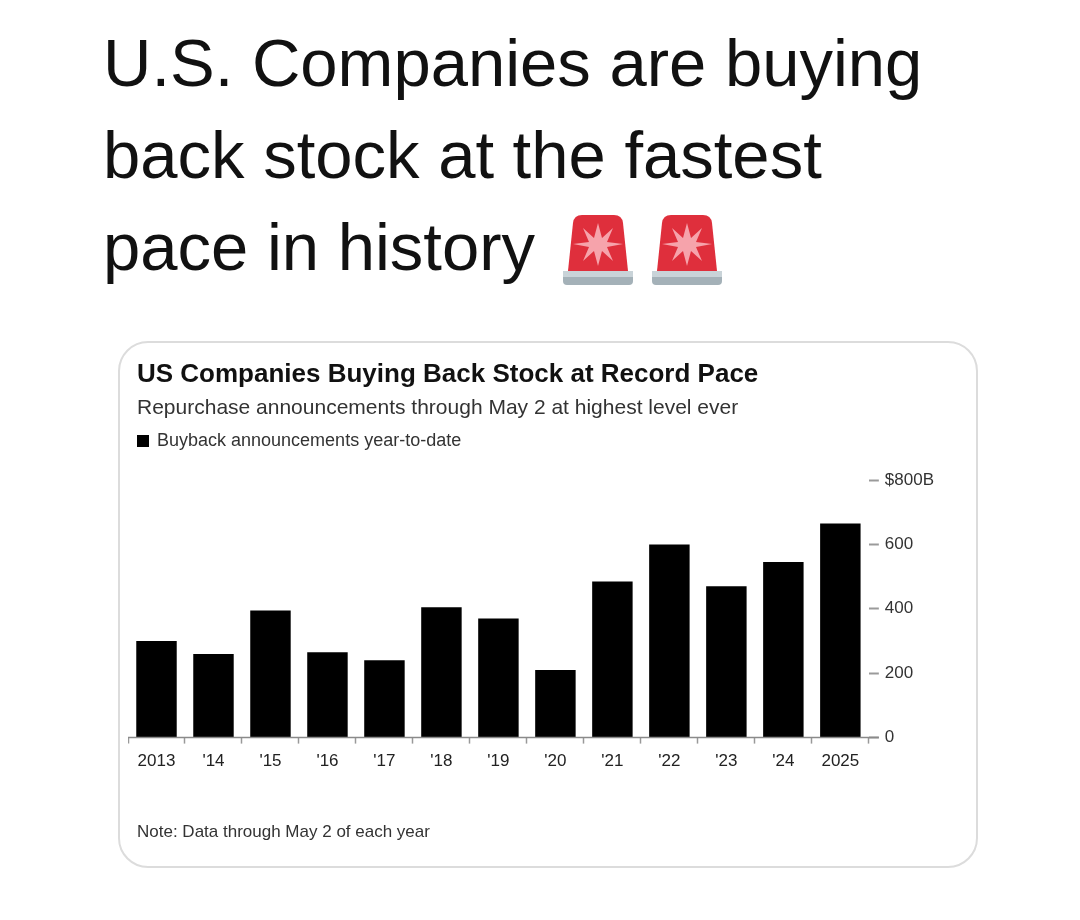 The image size is (1080, 920). I want to click on legend-label: Buyback announcements year-to-date, so click(309, 440).